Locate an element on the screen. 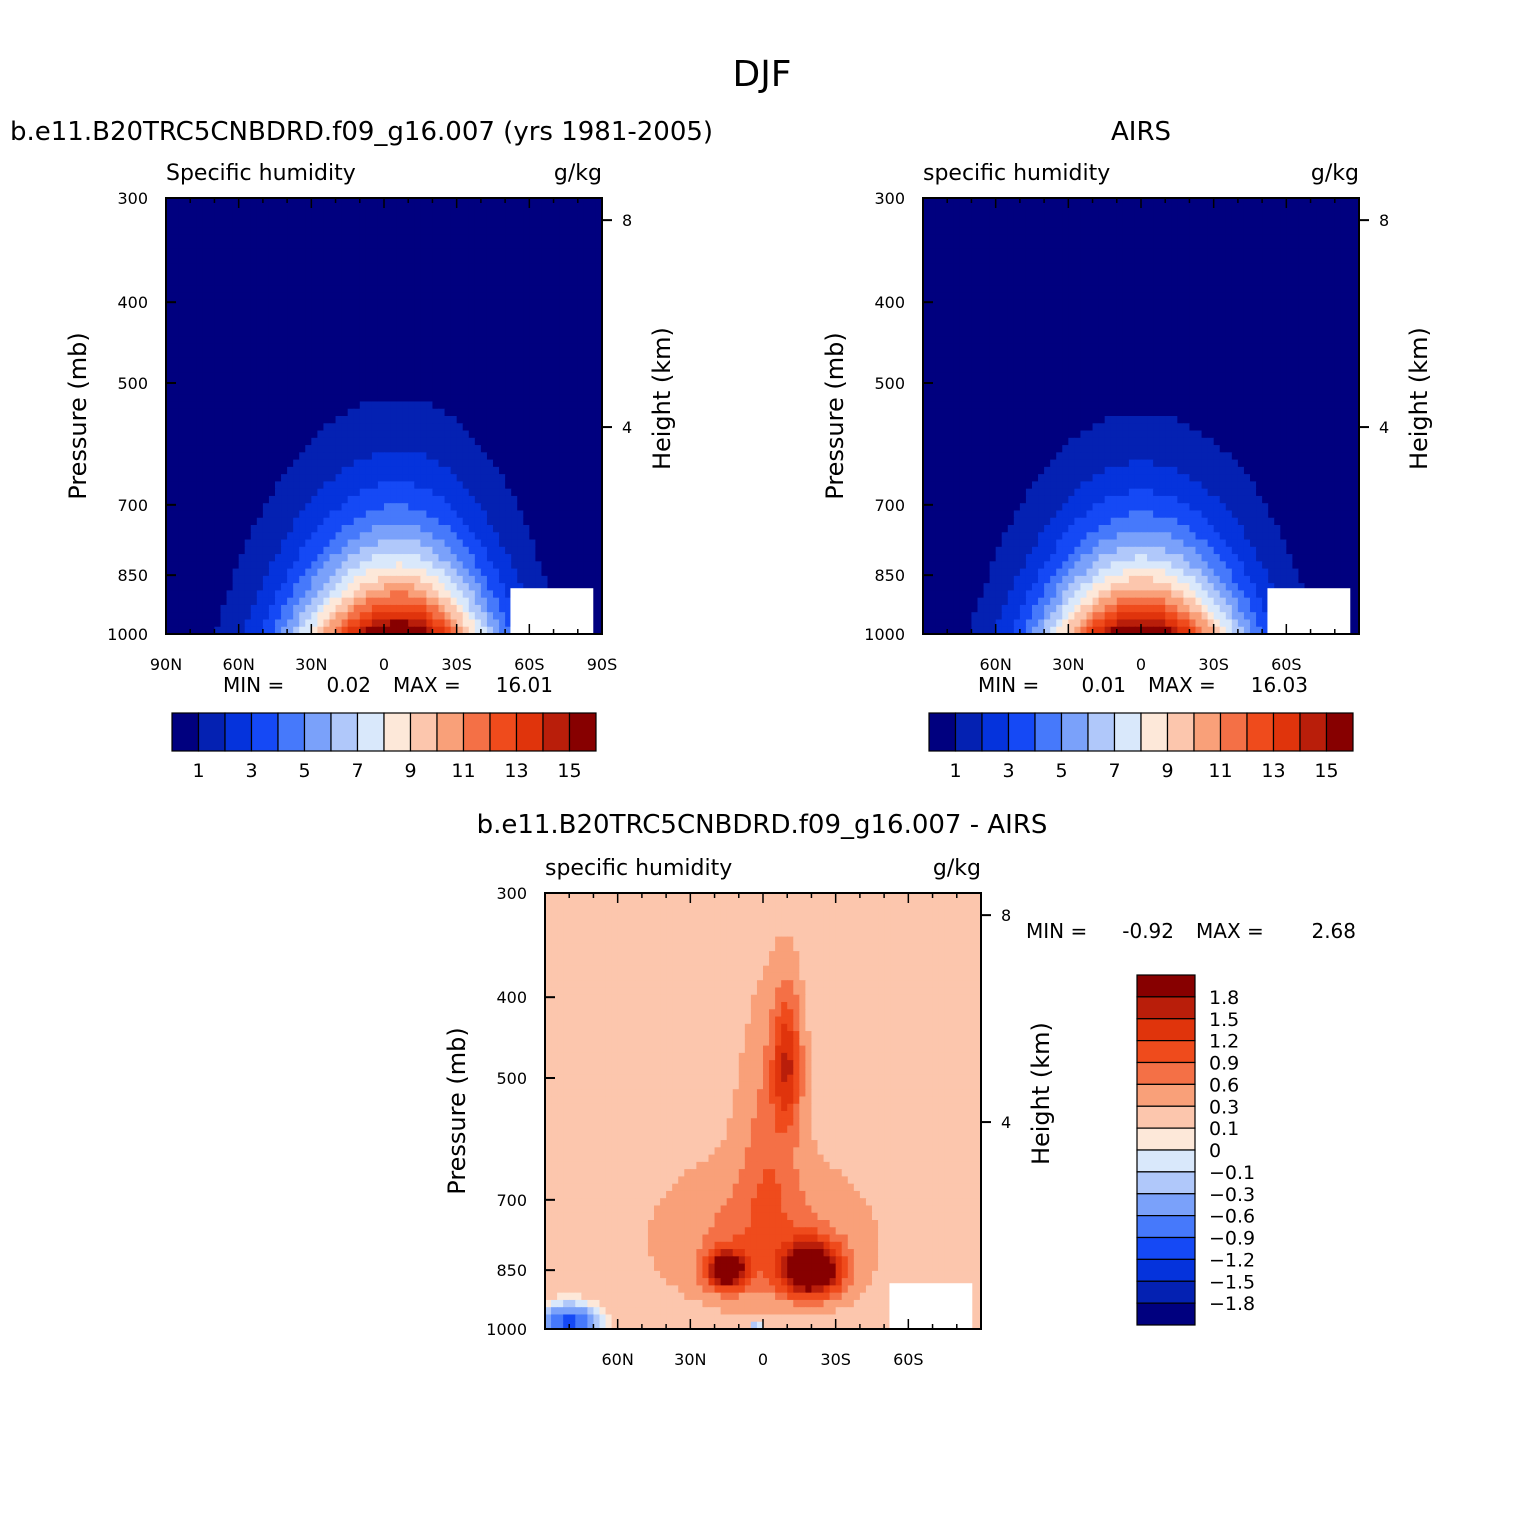 This screenshot has height=1525, width=1525. colorbar-swatch is located at coordinates (582, 732).